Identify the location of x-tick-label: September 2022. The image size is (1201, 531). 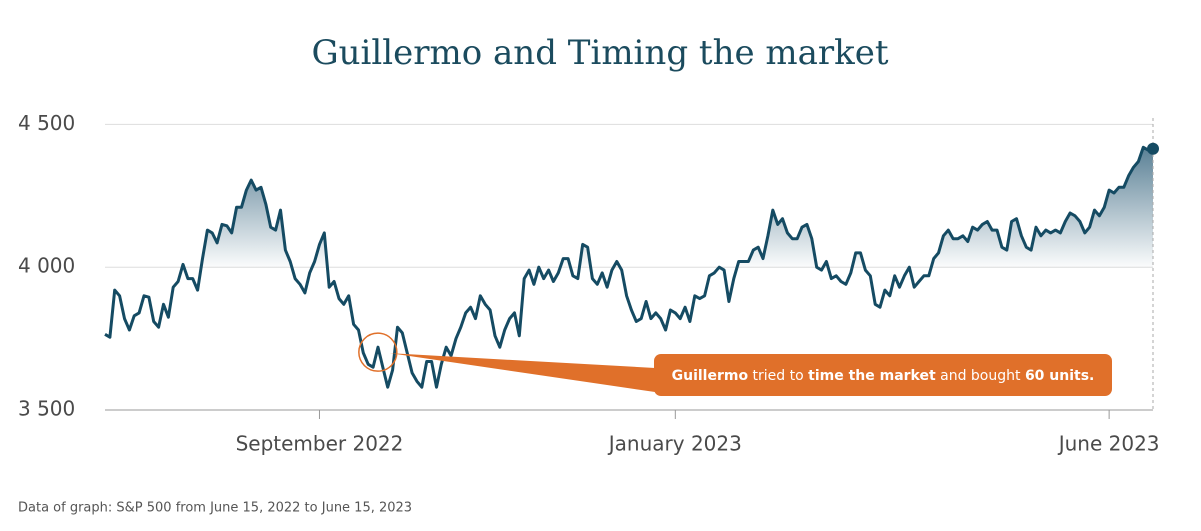
(320, 444).